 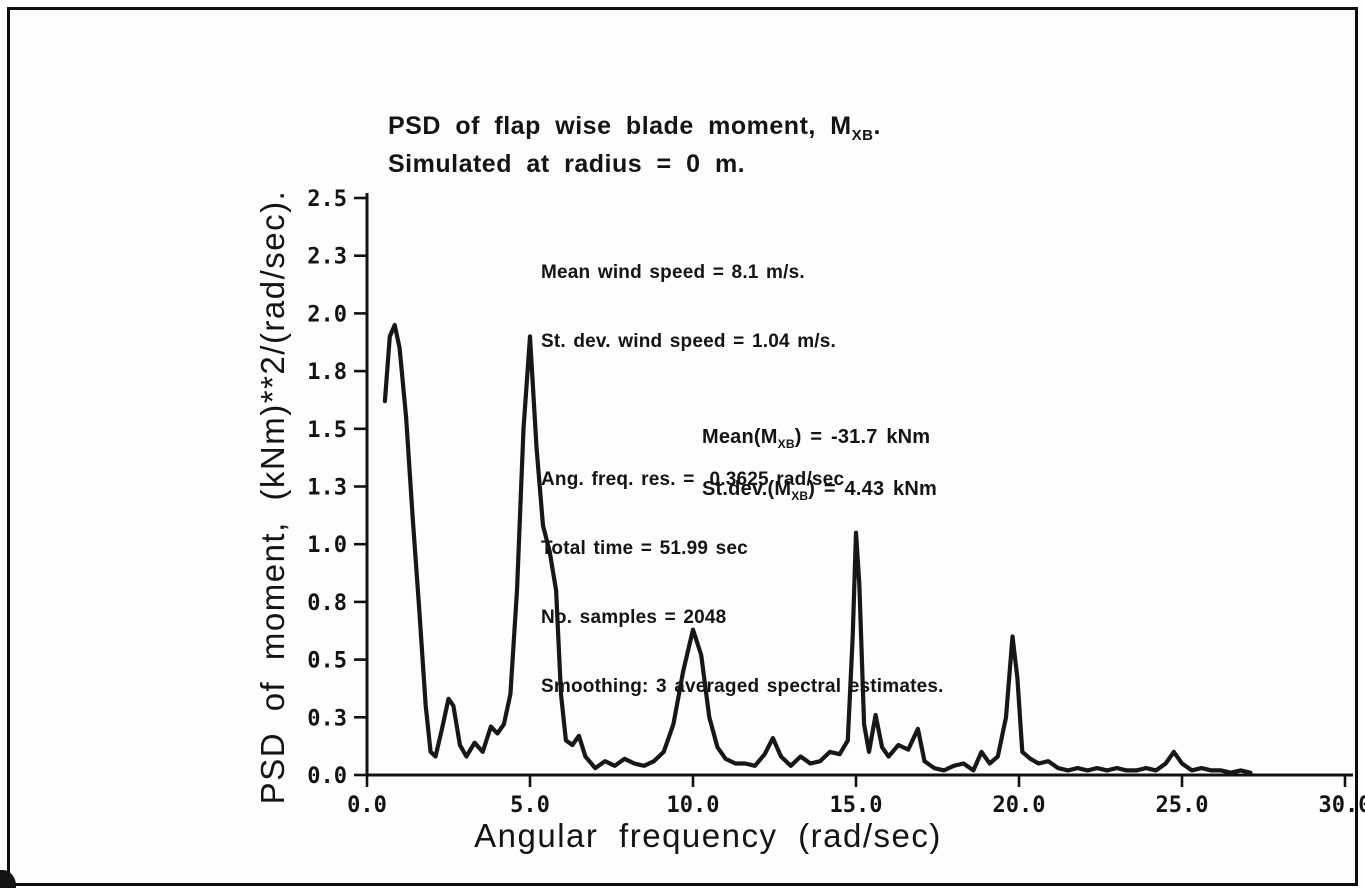 What do you see at coordinates (1182, 805) in the screenshot?
I see `x-tick-label: 25.0` at bounding box center [1182, 805].